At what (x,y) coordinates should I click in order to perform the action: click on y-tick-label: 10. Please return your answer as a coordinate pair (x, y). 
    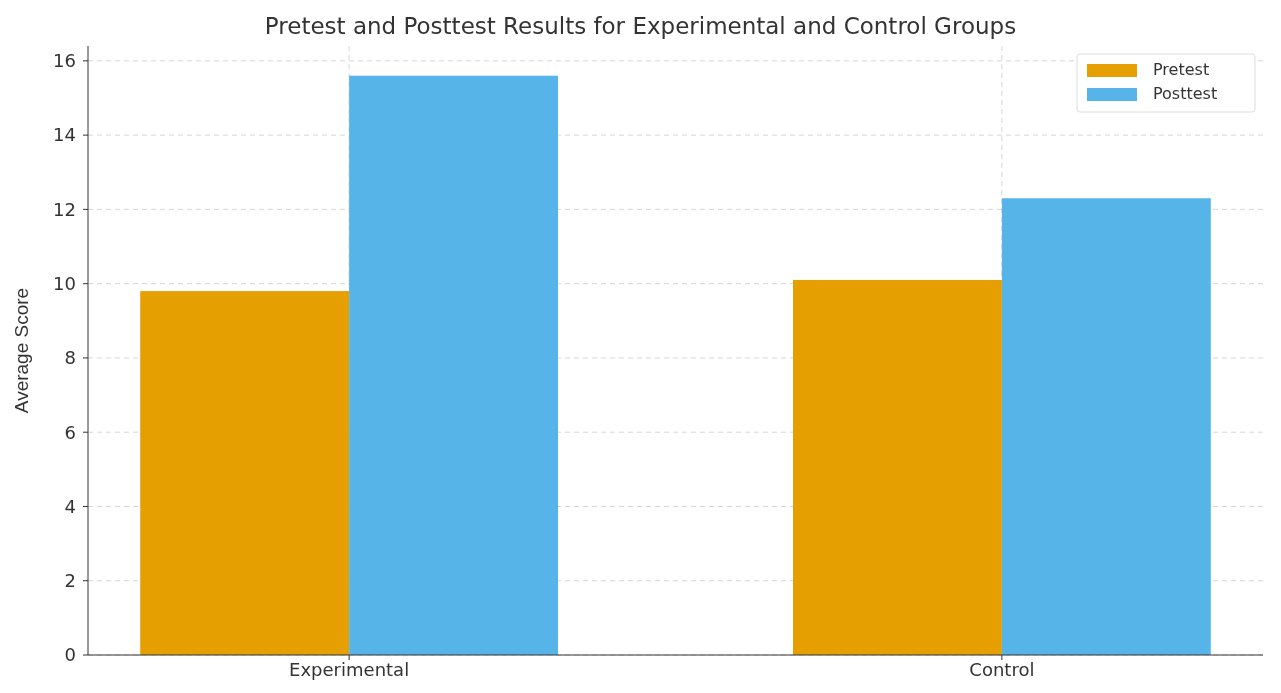
    Looking at the image, I should click on (64, 283).